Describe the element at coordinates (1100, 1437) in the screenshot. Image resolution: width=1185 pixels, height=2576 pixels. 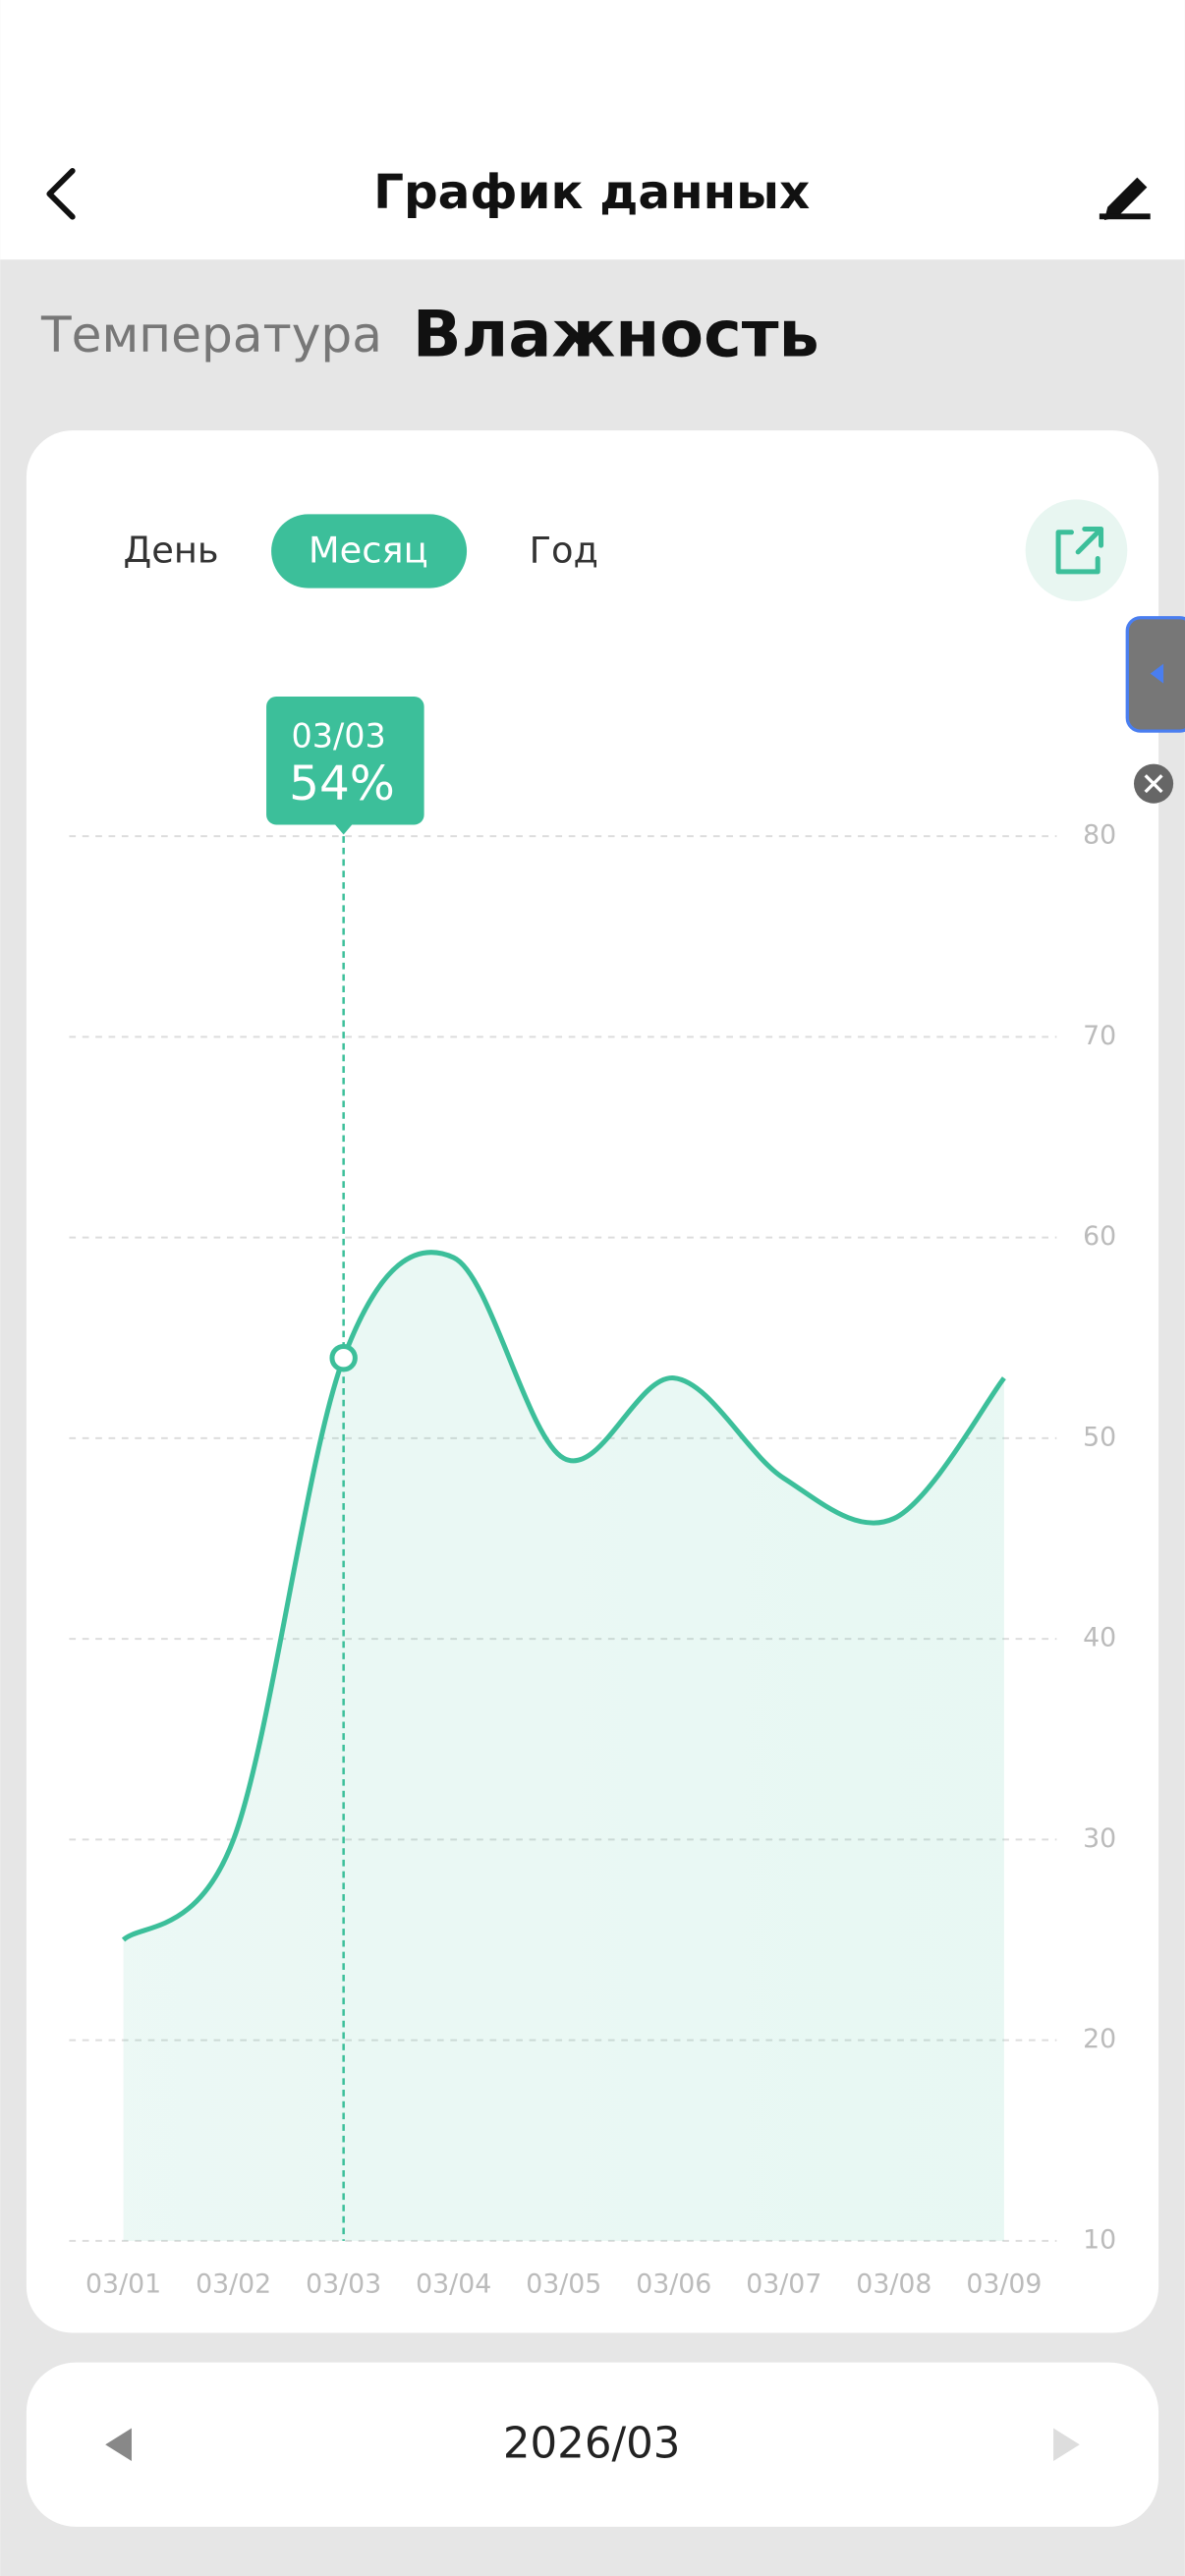
I see `y-tick-label: 50` at that location.